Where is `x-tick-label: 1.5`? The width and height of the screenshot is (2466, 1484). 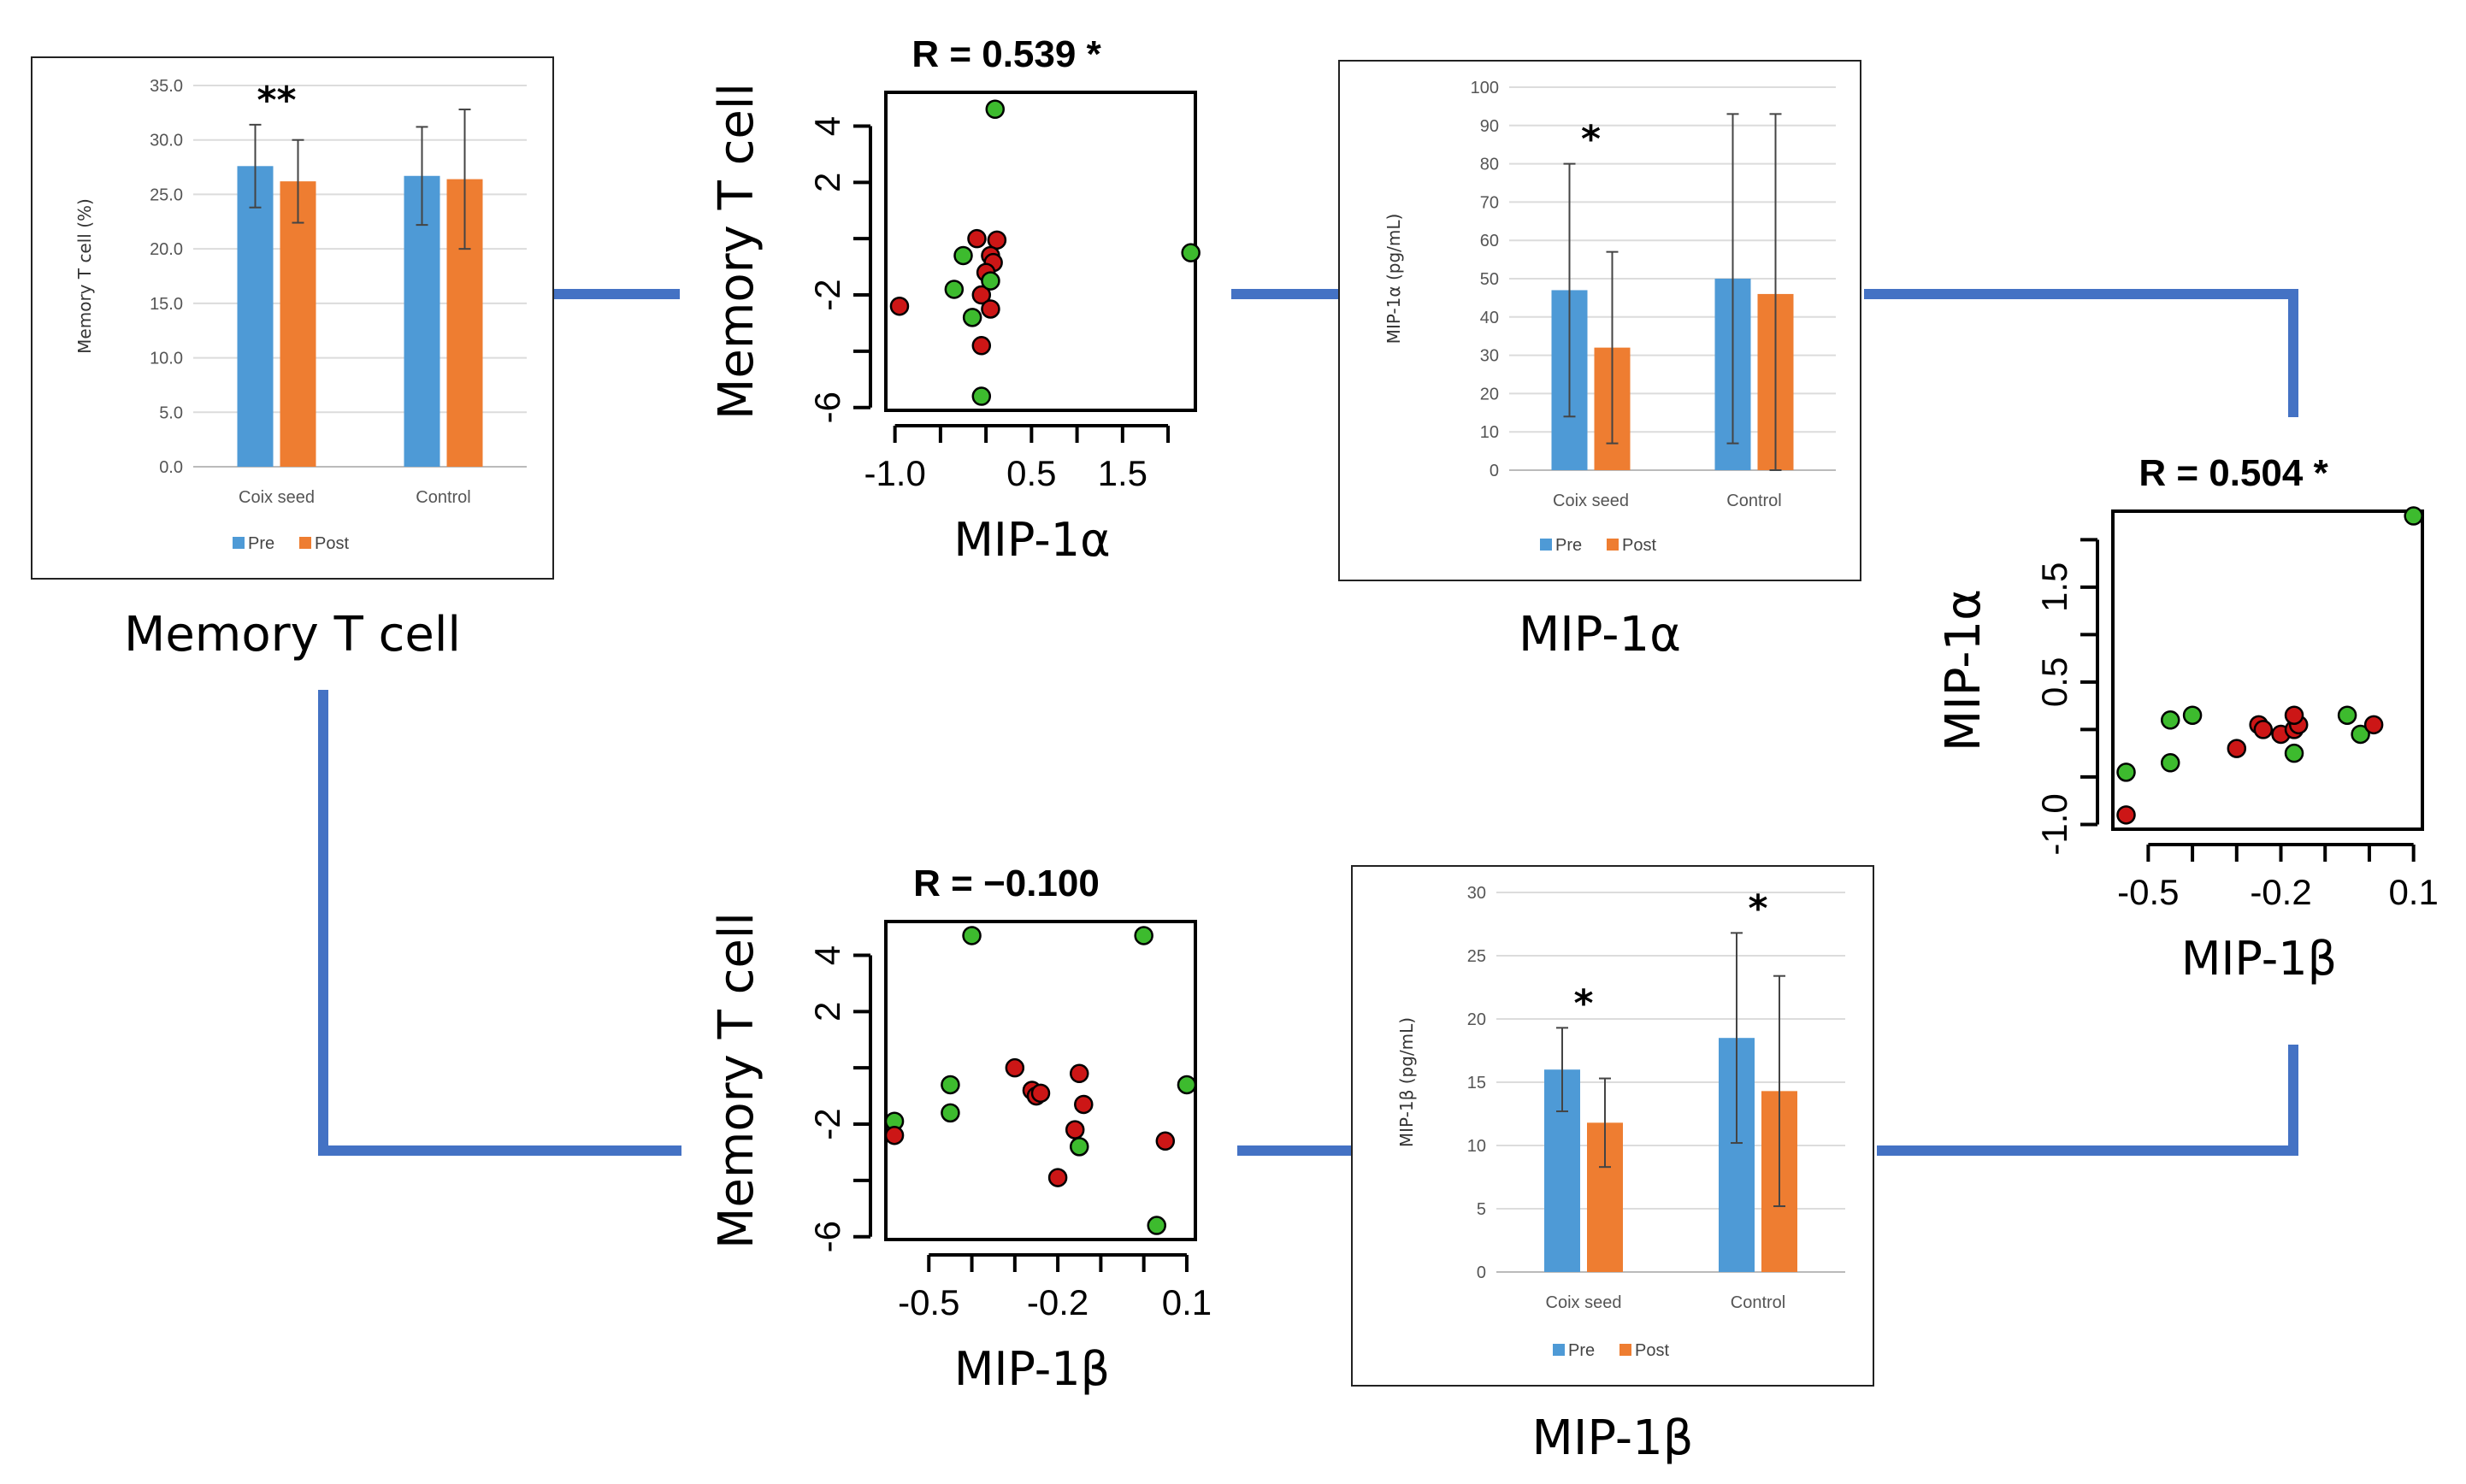 x-tick-label: 1.5 is located at coordinates (1122, 473).